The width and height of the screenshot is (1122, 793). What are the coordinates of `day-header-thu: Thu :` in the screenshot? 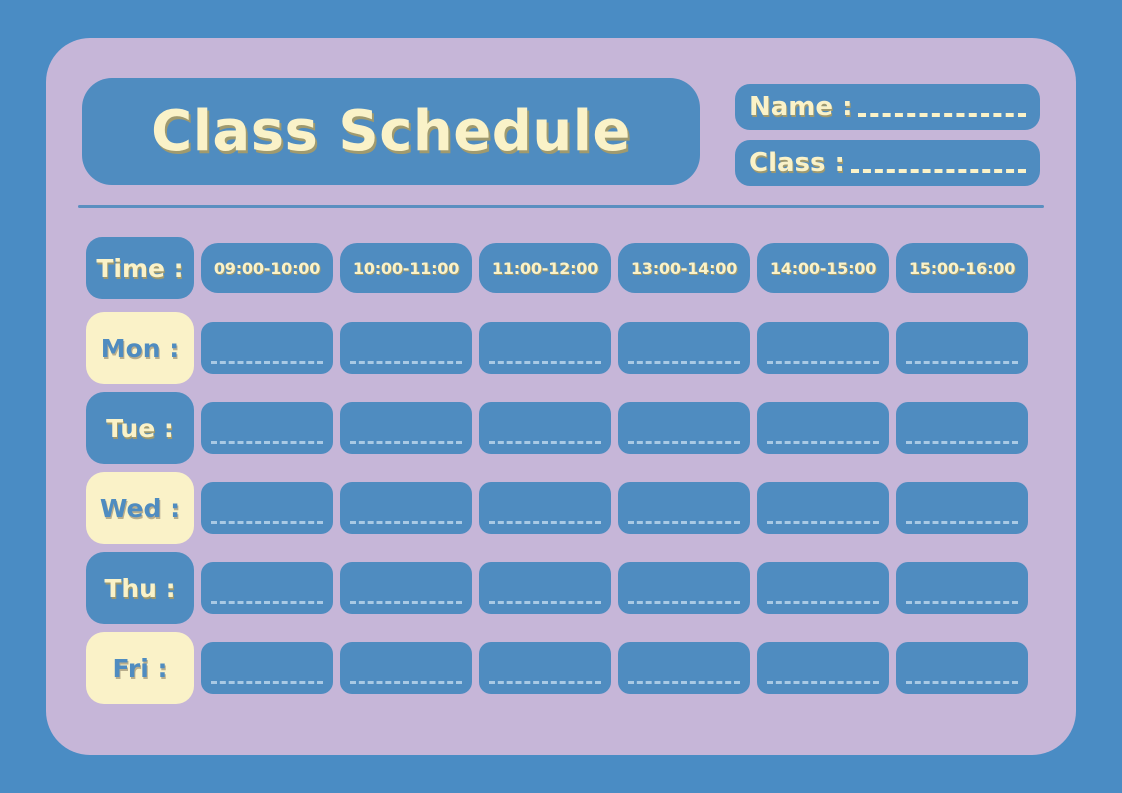 It's located at (140, 588).